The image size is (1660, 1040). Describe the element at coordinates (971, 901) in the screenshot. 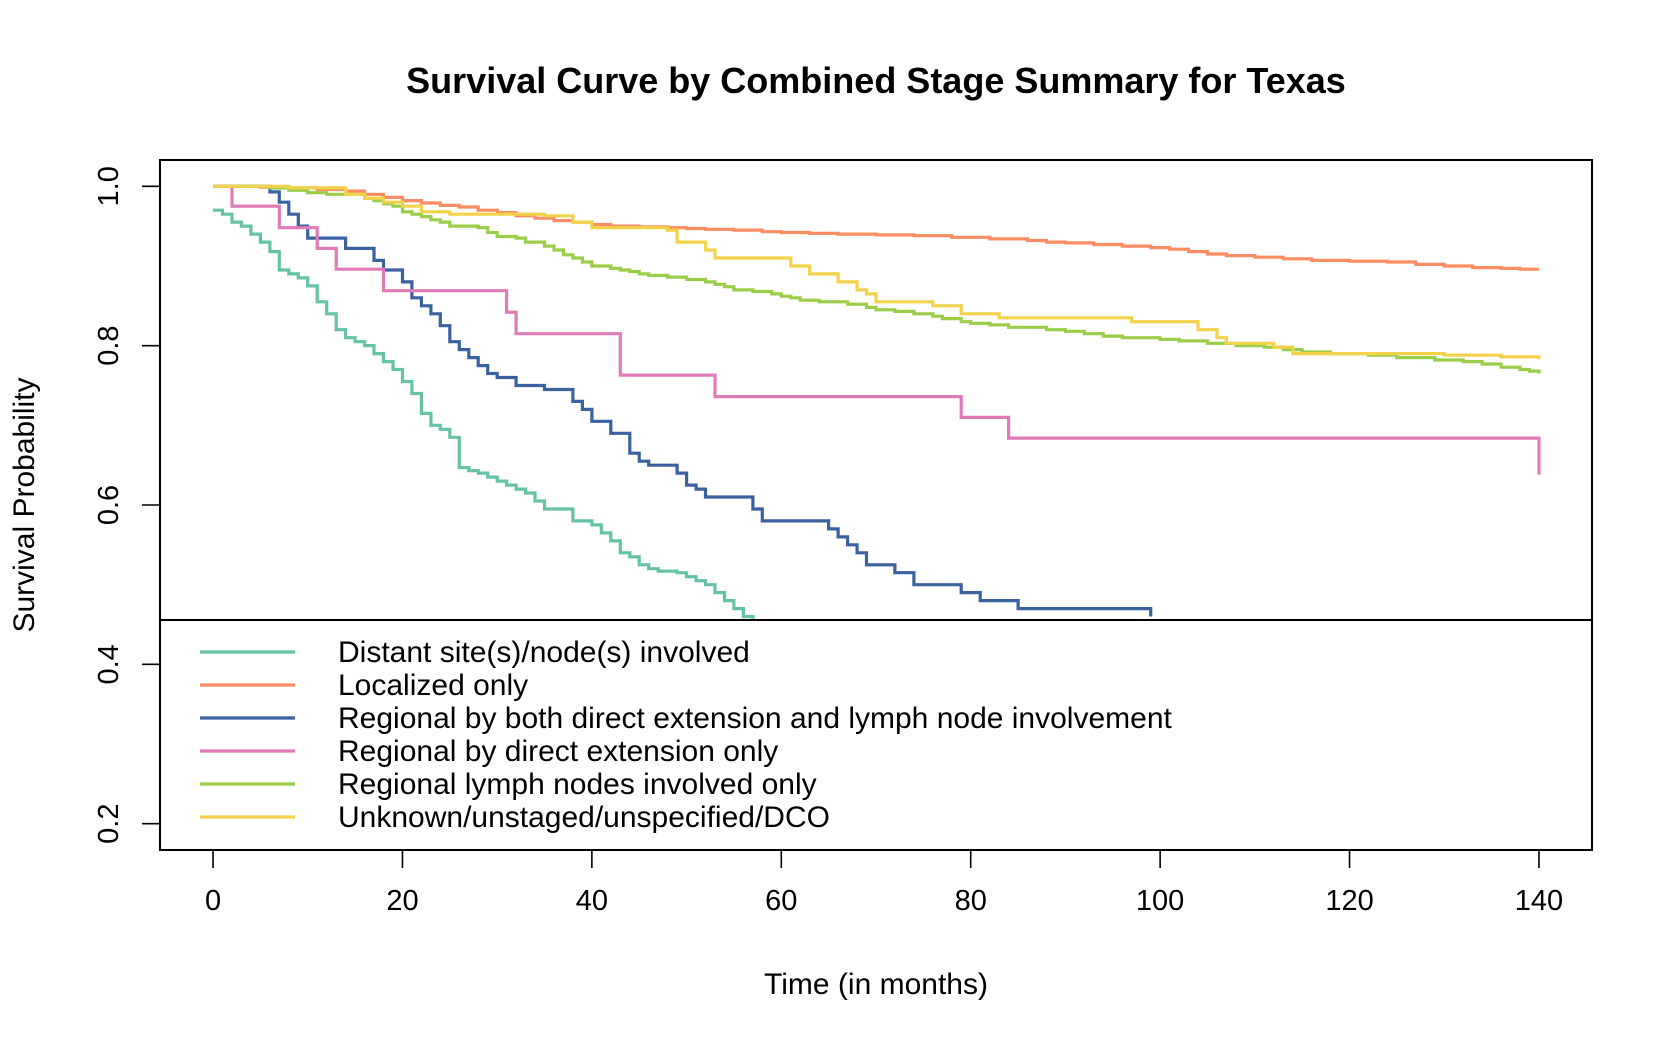

I see `x-tick-label: 80` at that location.